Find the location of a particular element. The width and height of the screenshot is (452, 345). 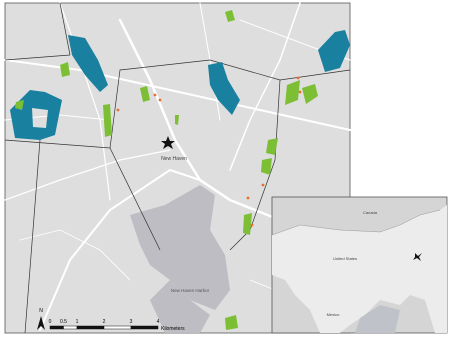

scale-tick-label: 3 is located at coordinates (131, 322).